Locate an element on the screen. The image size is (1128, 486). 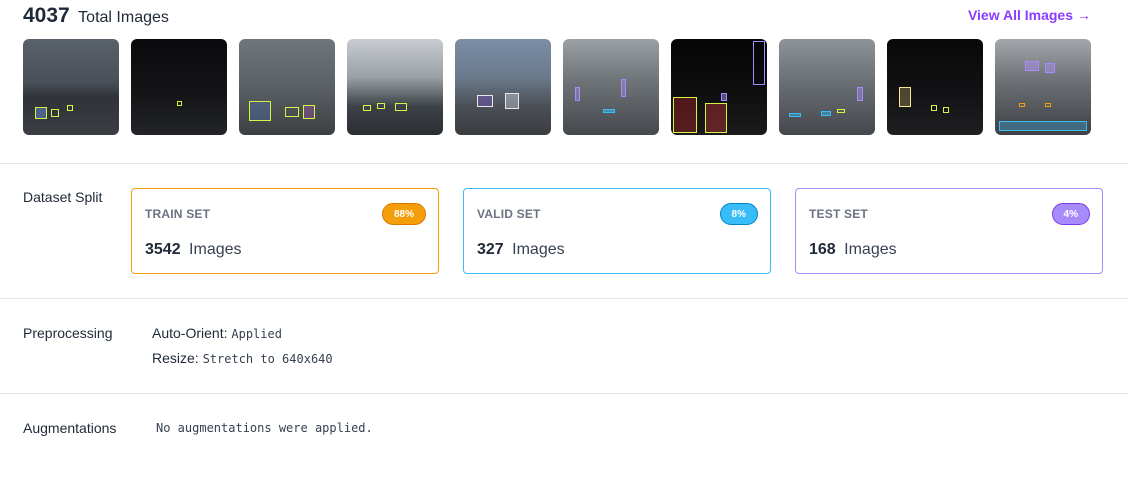
auto-orient-value: Applied is located at coordinates (256, 334).